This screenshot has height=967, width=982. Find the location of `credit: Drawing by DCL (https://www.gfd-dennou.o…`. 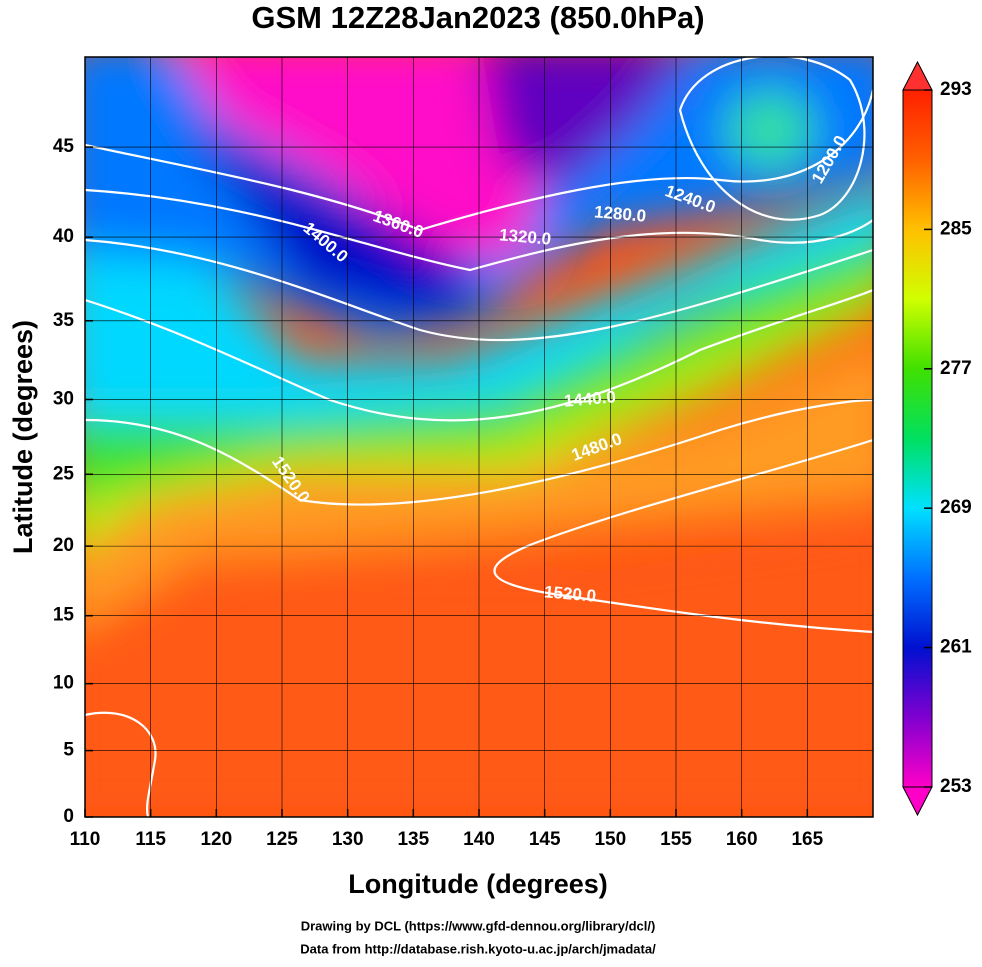

credit: Drawing by DCL (https://www.gfd-dennou.o… is located at coordinates (478, 925).